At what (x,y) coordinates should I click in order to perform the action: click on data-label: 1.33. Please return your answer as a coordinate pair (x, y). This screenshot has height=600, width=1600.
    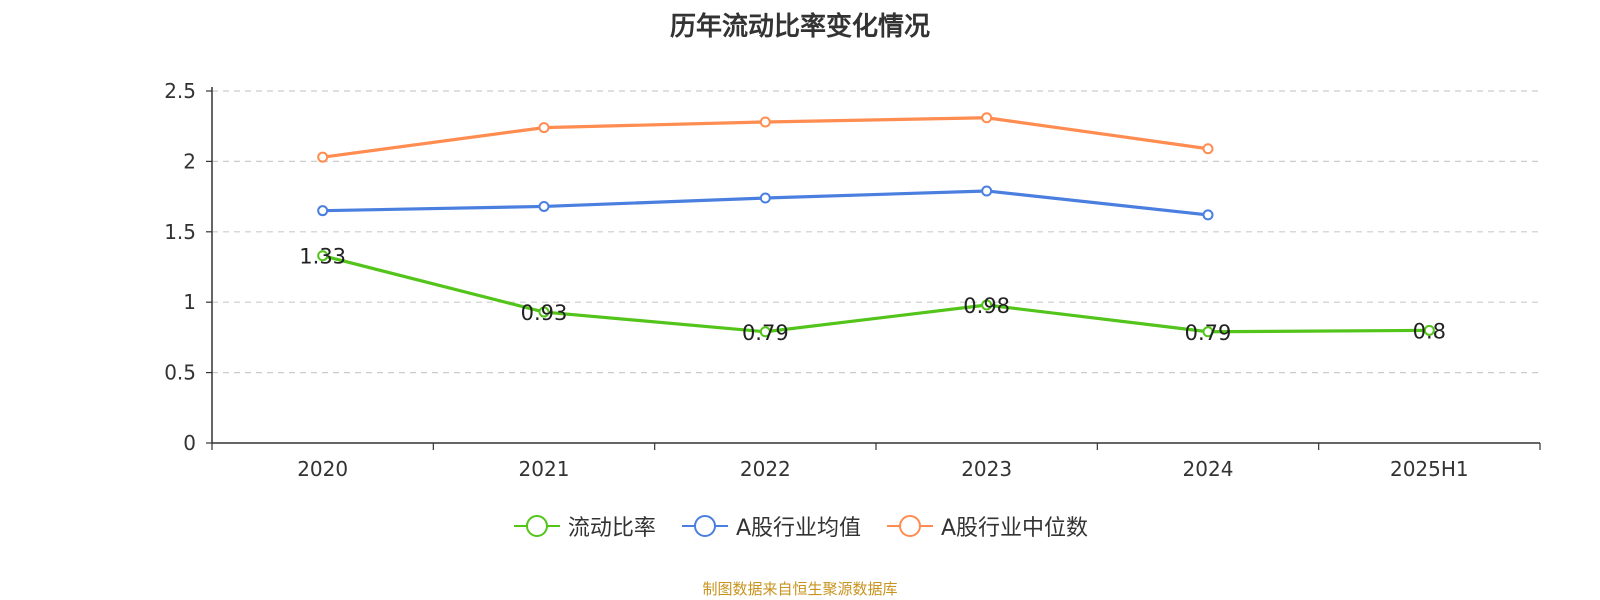
    Looking at the image, I should click on (322, 257).